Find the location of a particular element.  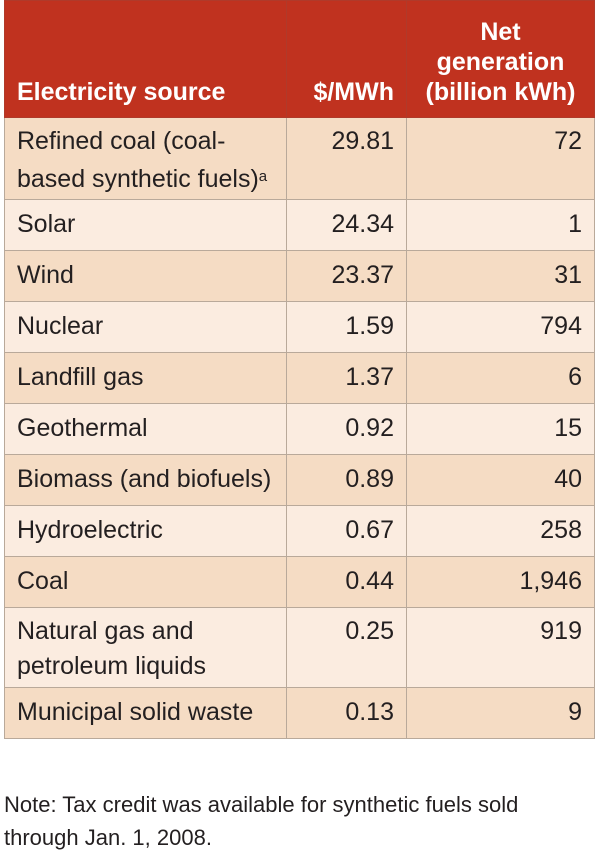

header-cost-per-mwh: $/MWh is located at coordinates (346, 59).